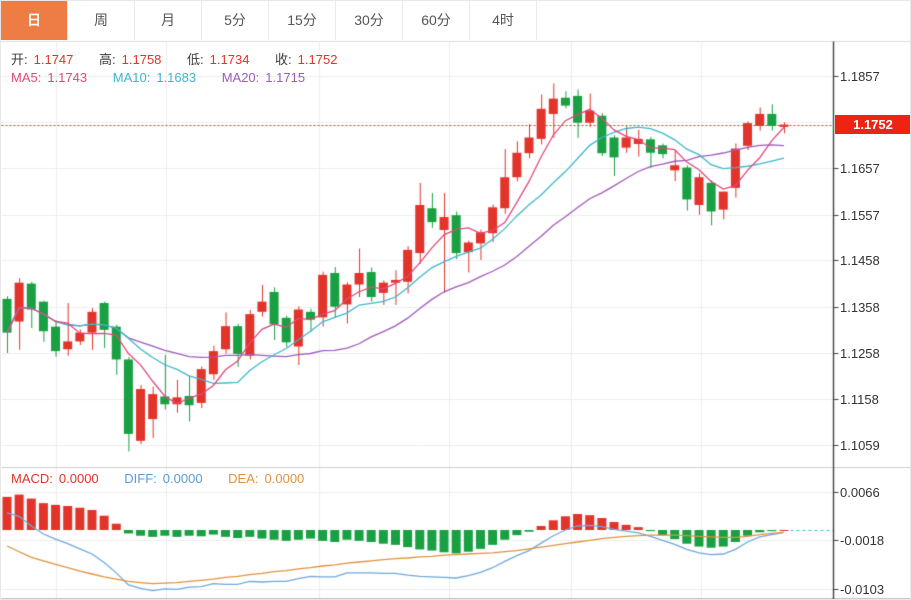 This screenshot has width=911, height=600. What do you see at coordinates (229, 59) in the screenshot?
I see `low-value: 1.1734` at bounding box center [229, 59].